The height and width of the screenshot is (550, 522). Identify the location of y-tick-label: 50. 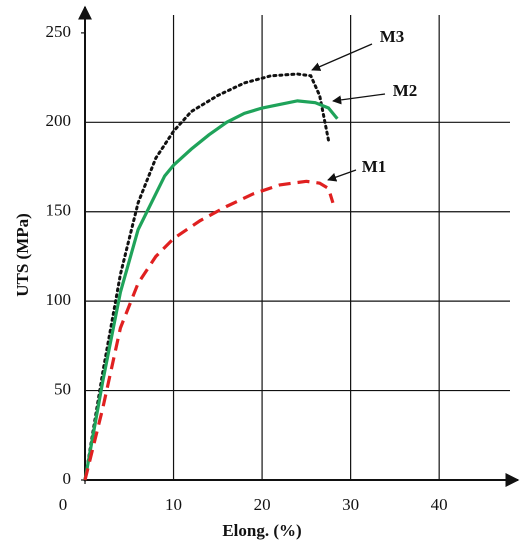
(62, 388).